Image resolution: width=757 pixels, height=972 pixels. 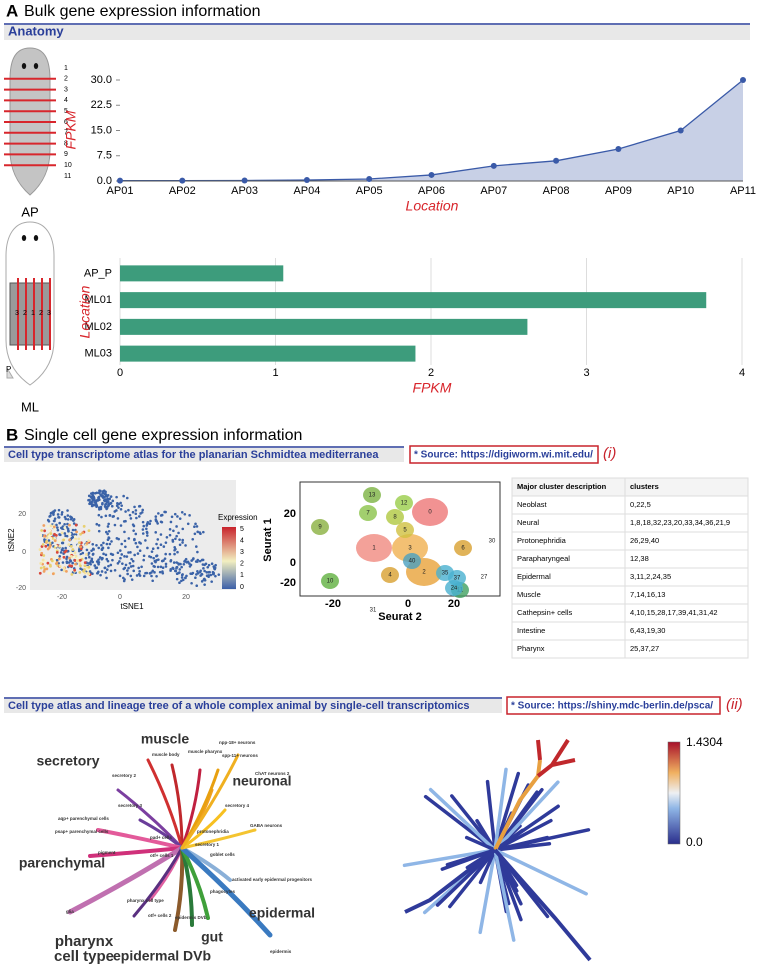 I want to click on section-title: Bulk gene expression information, so click(x=142, y=11).